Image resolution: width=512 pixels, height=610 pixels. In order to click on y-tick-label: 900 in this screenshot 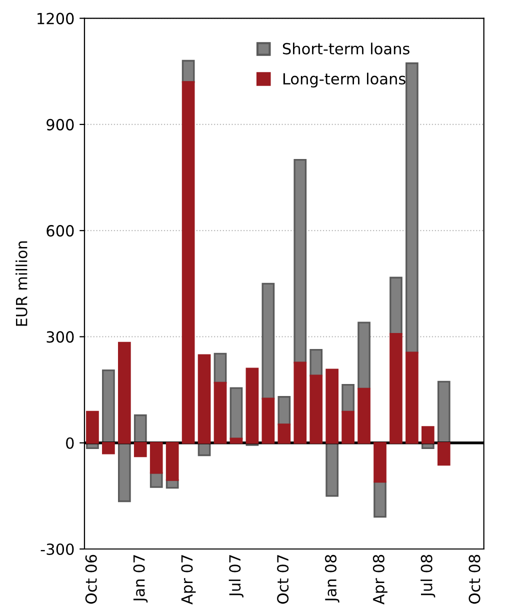, I will do `click(60, 124)`.